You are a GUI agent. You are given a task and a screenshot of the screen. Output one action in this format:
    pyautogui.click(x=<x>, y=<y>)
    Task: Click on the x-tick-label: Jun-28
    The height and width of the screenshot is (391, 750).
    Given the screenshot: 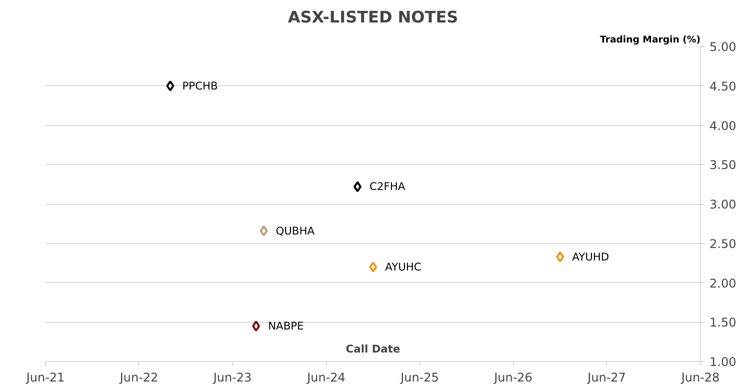 What is the action you would take?
    pyautogui.click(x=700, y=377)
    